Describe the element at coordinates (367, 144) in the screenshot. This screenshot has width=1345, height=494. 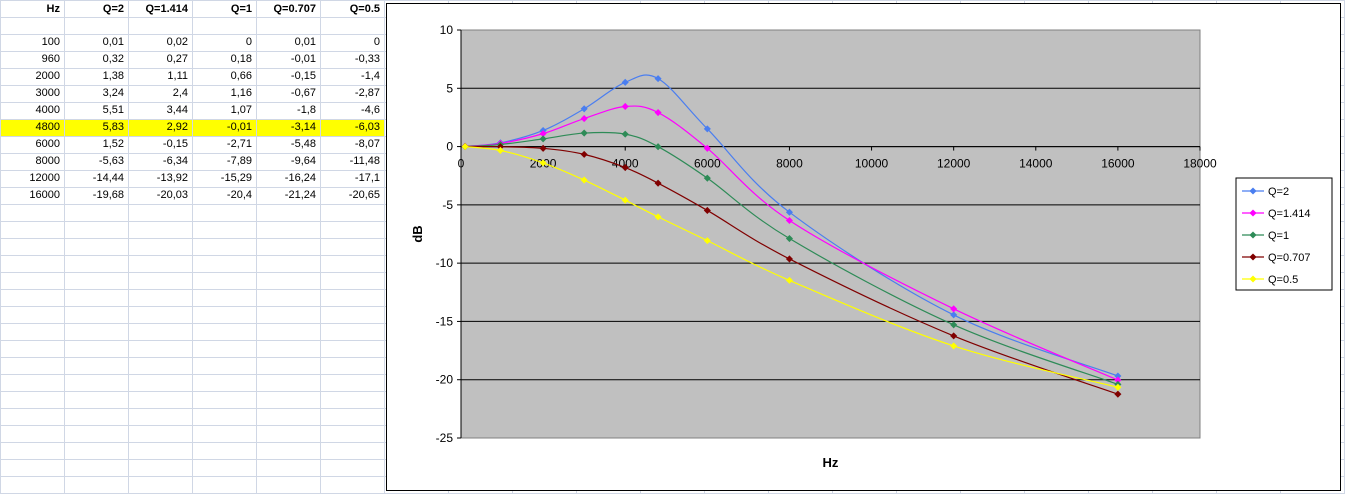
I see `data-cell: -8,07` at that location.